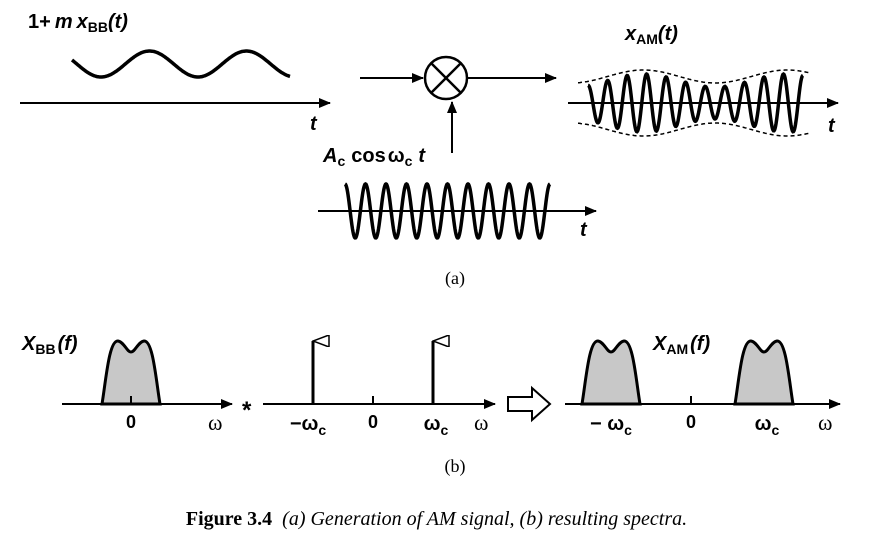 The width and height of the screenshot is (873, 546). What do you see at coordinates (131, 372) in the screenshot?
I see `baseband-spectrum` at bounding box center [131, 372].